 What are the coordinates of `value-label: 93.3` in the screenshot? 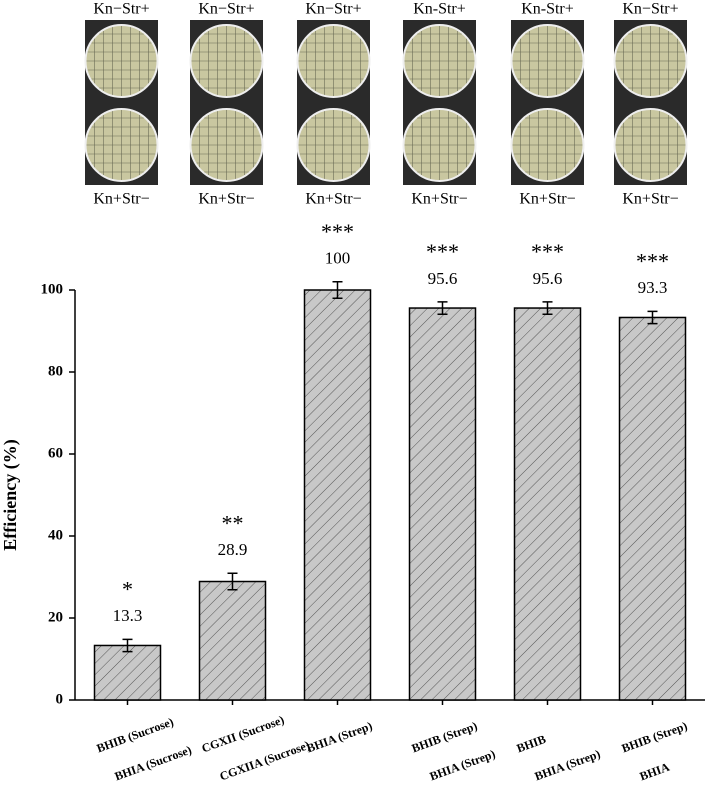 It's located at (653, 287).